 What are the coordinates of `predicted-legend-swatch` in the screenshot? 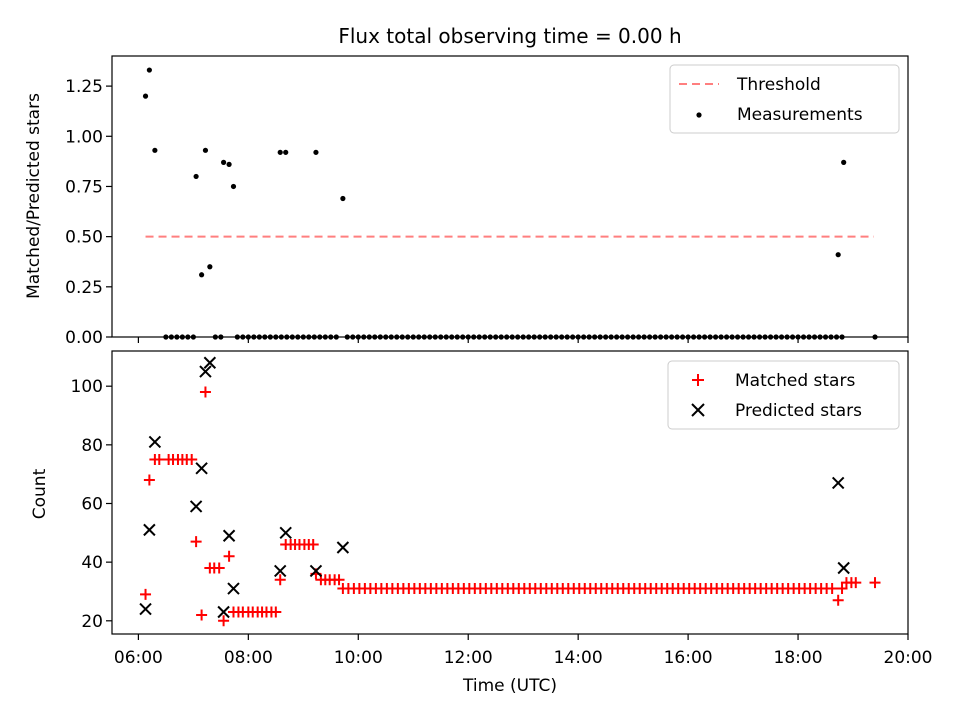 It's located at (698, 410).